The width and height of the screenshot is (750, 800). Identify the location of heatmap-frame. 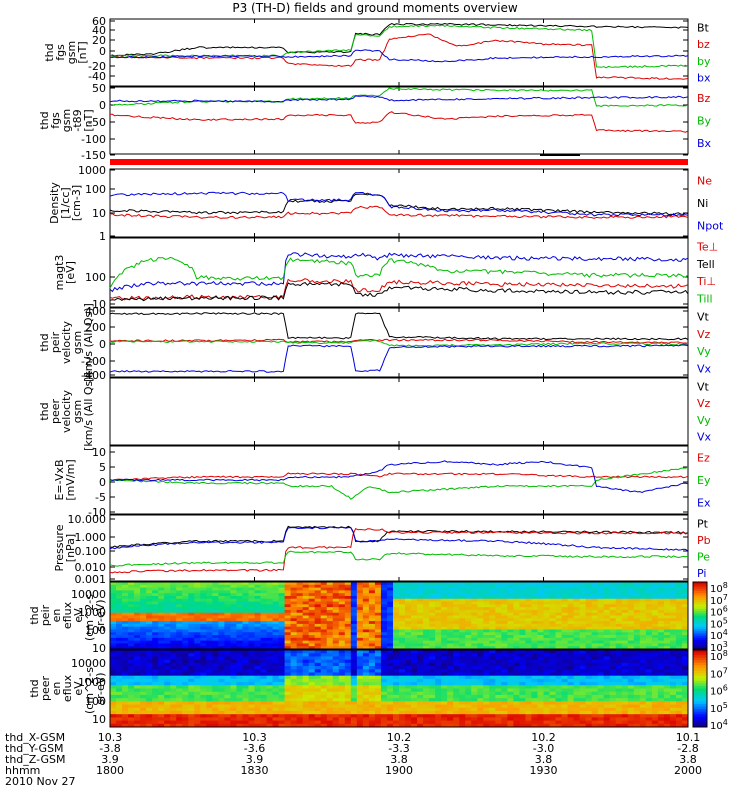
(399, 615).